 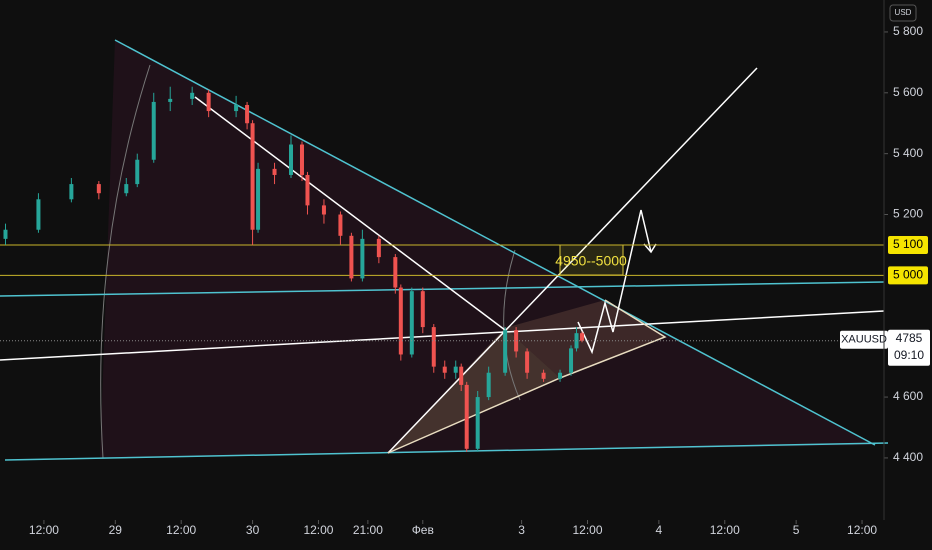 I want to click on price-box, so click(x=909, y=347).